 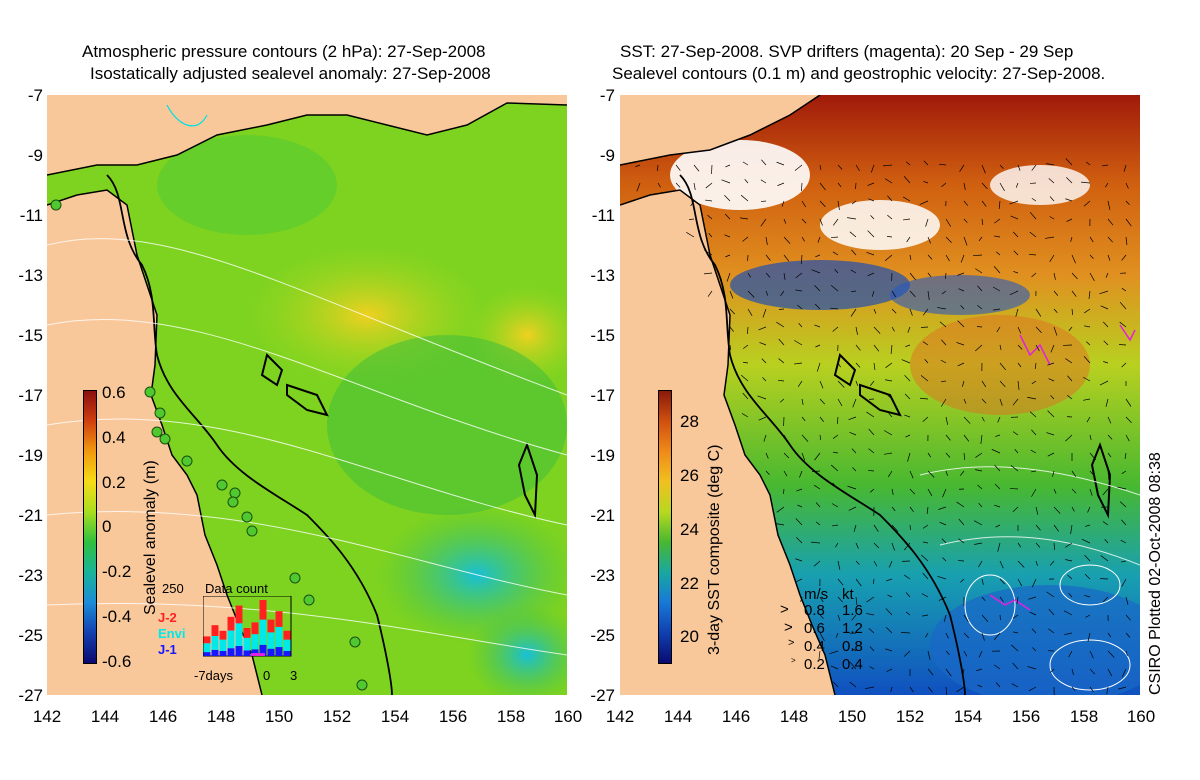 What do you see at coordinates (814, 664) in the screenshot?
I see `velocity-ms: 0.2` at bounding box center [814, 664].